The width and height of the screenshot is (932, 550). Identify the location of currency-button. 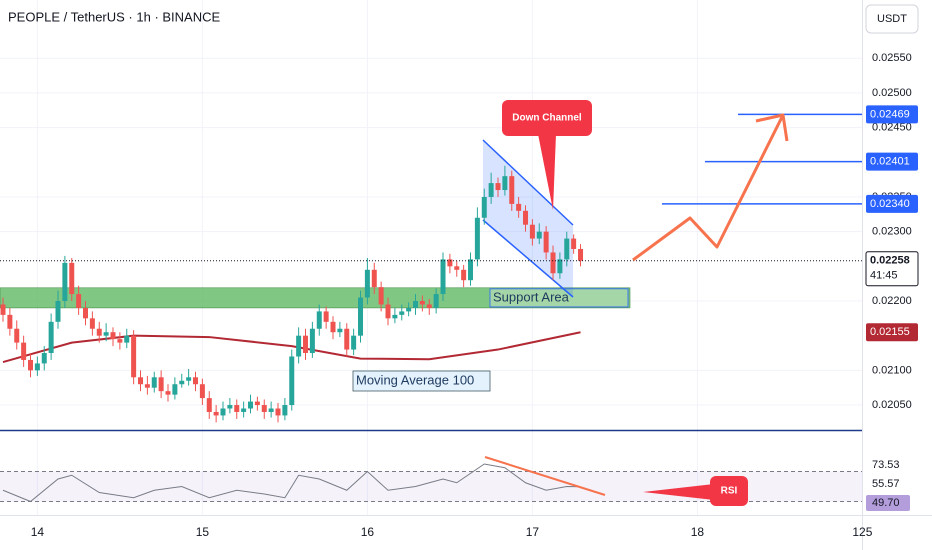
(892, 19).